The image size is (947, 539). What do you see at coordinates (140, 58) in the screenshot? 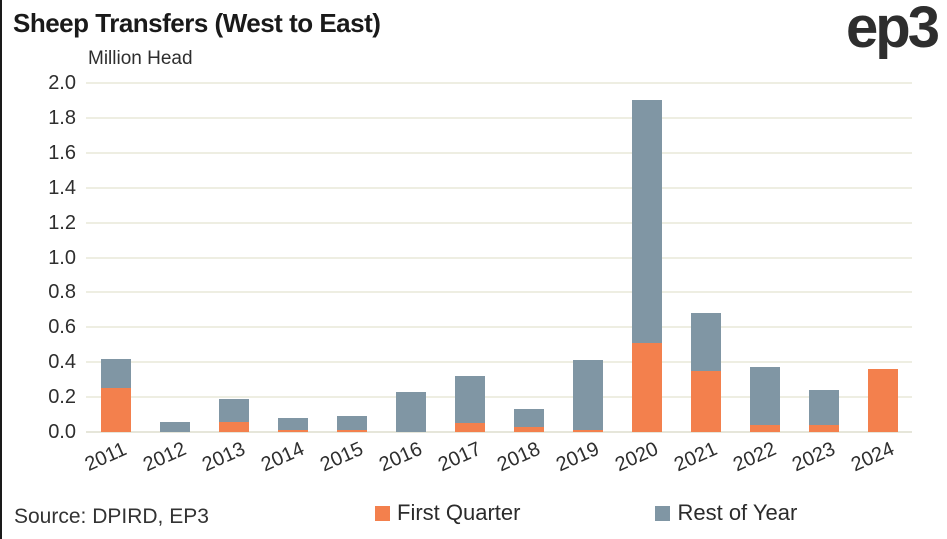
I see `y-axis-units-label: Million Head` at bounding box center [140, 58].